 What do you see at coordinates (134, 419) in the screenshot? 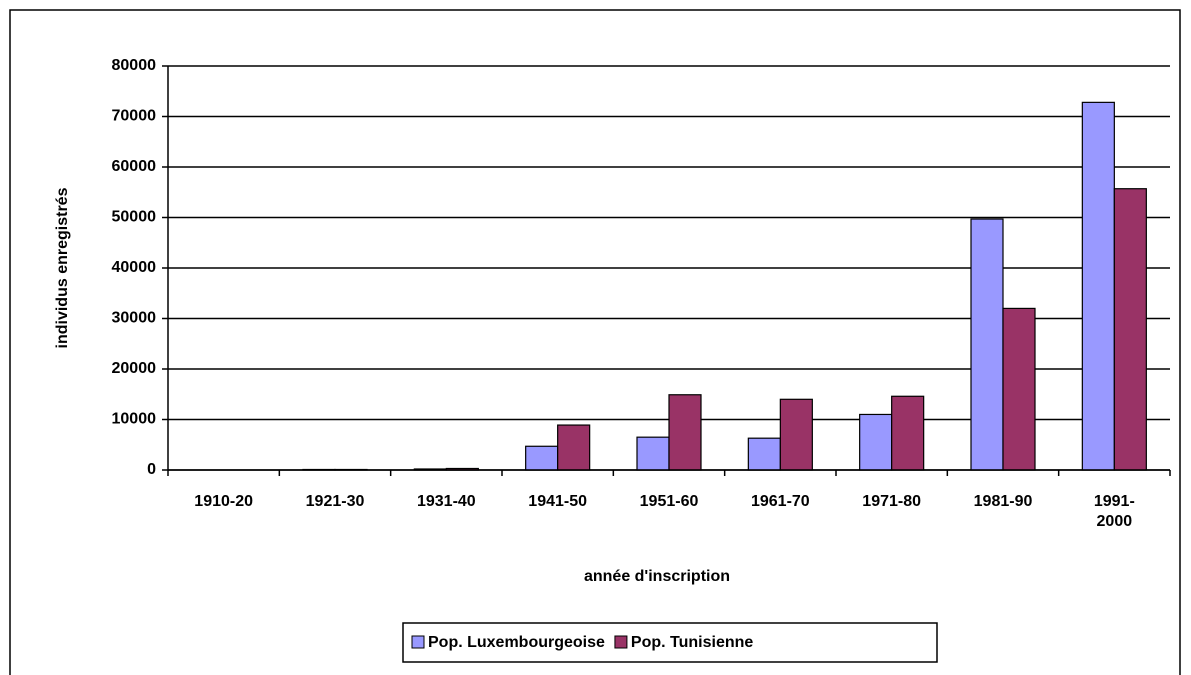
I see `y-tick-label: 10000` at bounding box center [134, 419].